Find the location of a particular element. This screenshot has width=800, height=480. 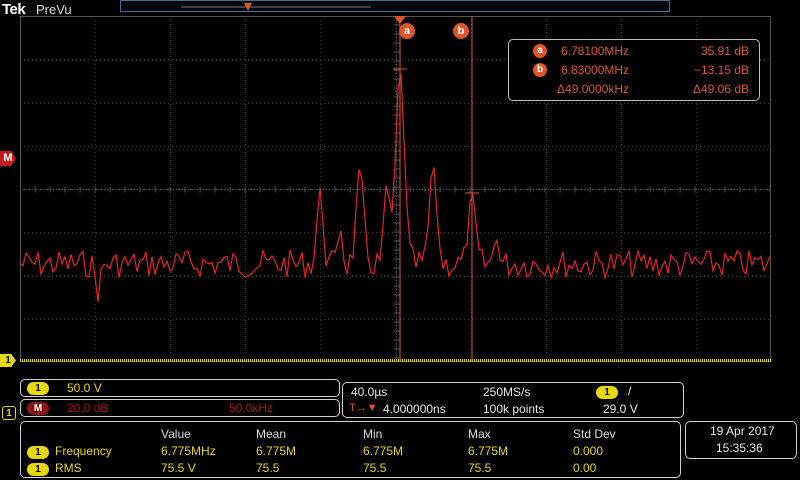

cursor-a-label: a is located at coordinates (407, 31).